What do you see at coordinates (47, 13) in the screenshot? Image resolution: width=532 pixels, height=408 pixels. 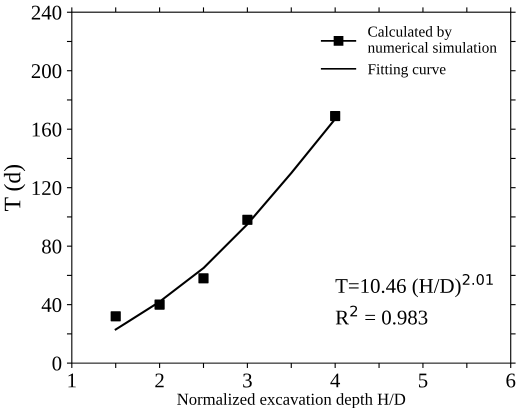 I see `y-tick-label: 240` at bounding box center [47, 13].